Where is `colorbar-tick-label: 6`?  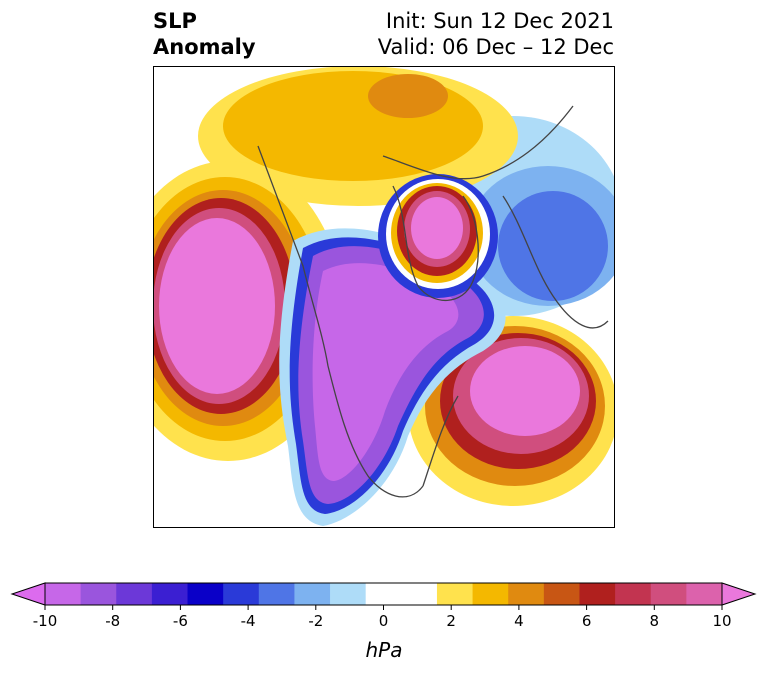
colorbar-tick-label: 6 is located at coordinates (587, 621).